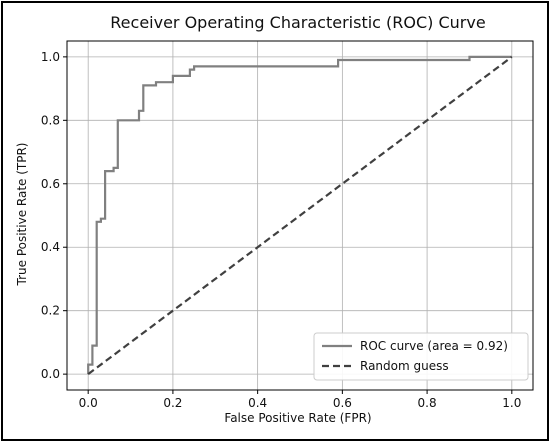 The height and width of the screenshot is (447, 550). Describe the element at coordinates (297, 418) in the screenshot. I see `x-axis-label: False Positive Rate (FPR)` at that location.